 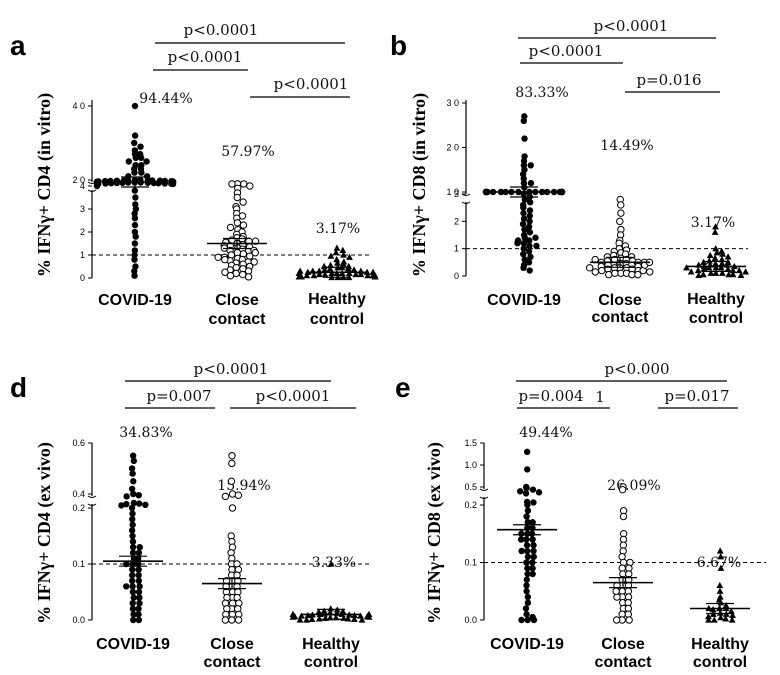 I want to click on p-value-label: p<0.0001, so click(x=205, y=57).